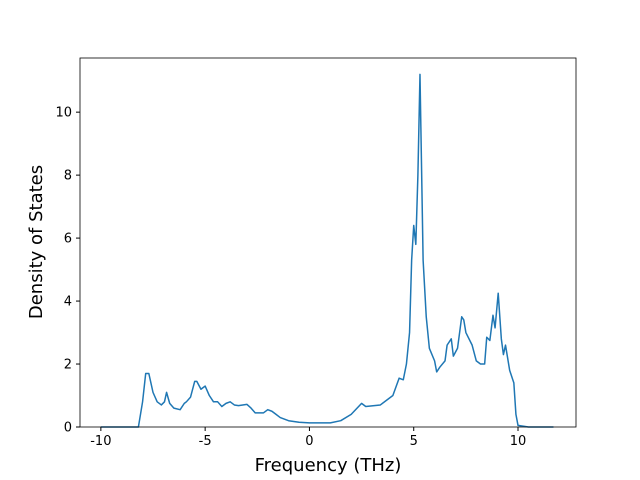  What do you see at coordinates (36, 242) in the screenshot?
I see `y-axis-label: Density of States` at bounding box center [36, 242].